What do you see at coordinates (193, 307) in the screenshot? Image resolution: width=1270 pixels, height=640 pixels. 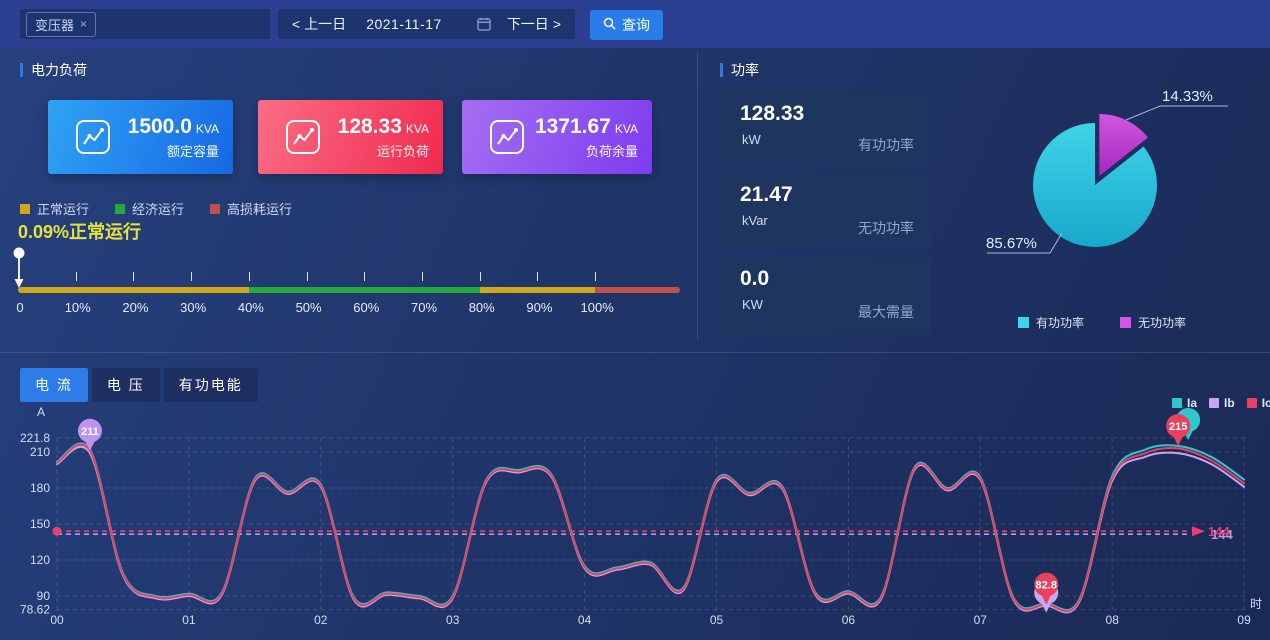 I see `gauge-tick-label: 30%` at bounding box center [193, 307].